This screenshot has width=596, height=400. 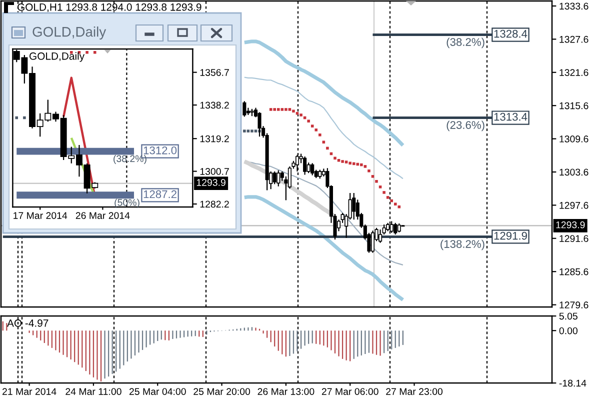 I want to click on x-tick-label: 26 Mar 13:00, so click(x=286, y=391).